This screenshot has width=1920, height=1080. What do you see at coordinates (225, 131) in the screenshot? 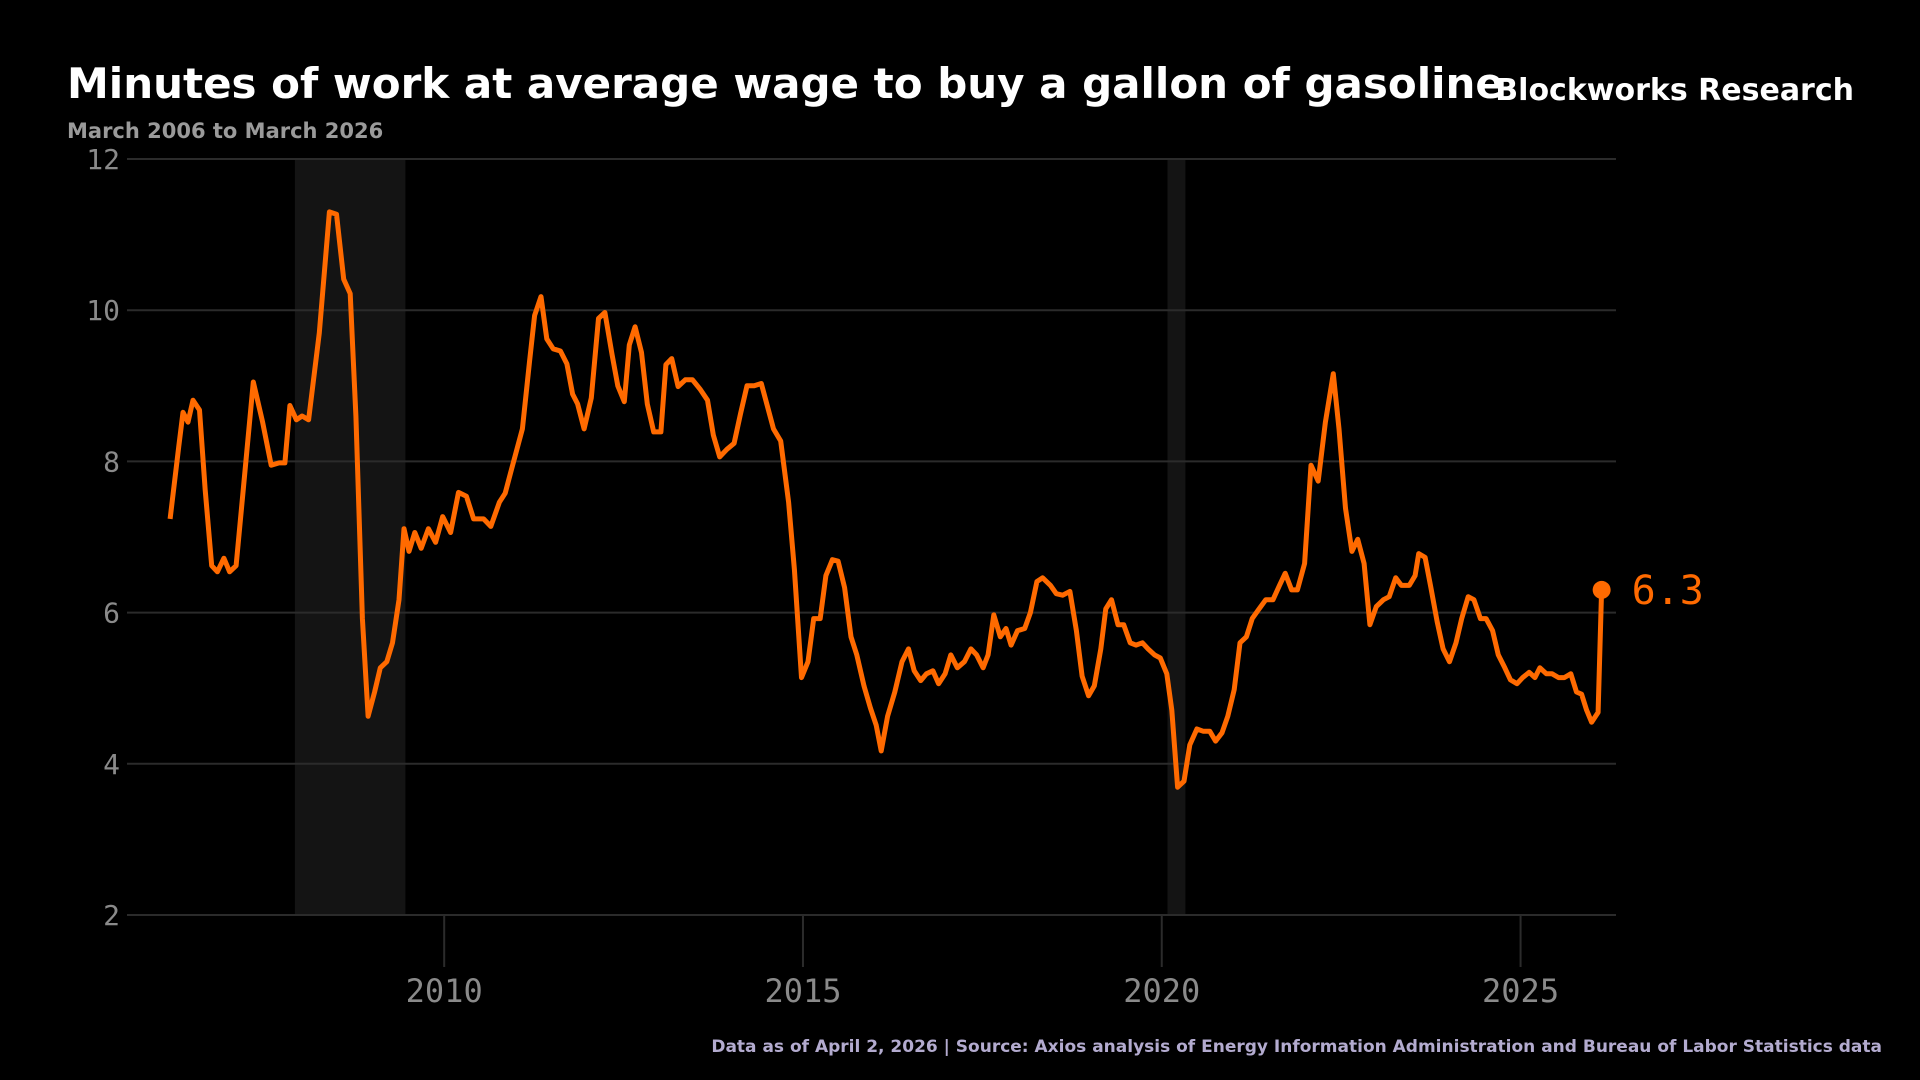
I see `chart-subtitle: March 2006 to March 2026` at bounding box center [225, 131].